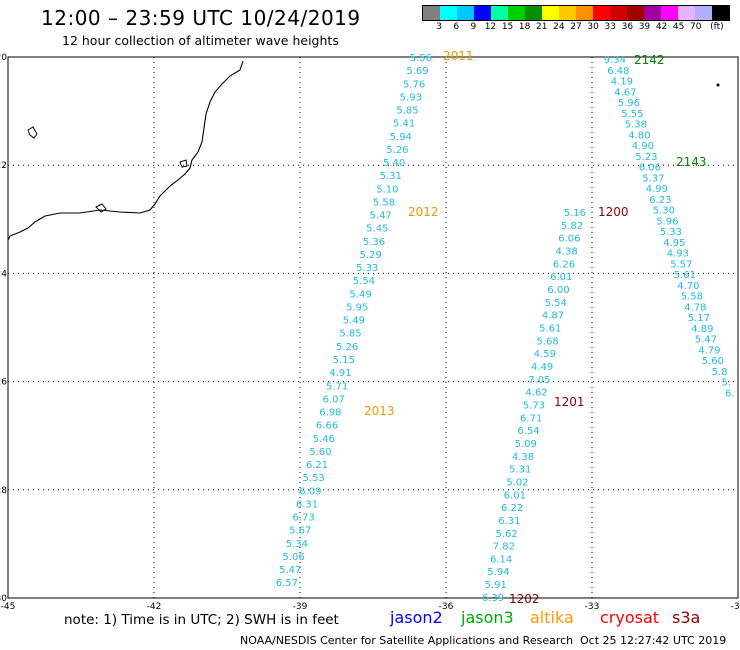 The width and height of the screenshot is (740, 650). What do you see at coordinates (550, 328) in the screenshot?
I see `s3a-wave-height: 5.61` at bounding box center [550, 328].